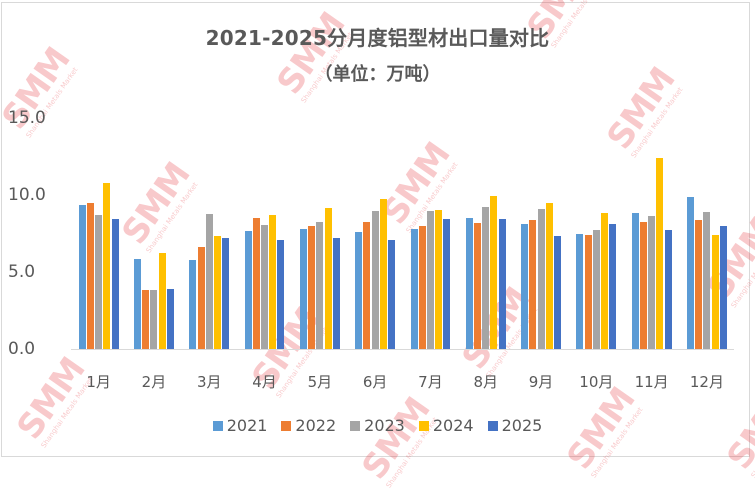 Image resolution: width=755 pixels, height=490 pixels. What do you see at coordinates (707, 280) in the screenshot?
I see `bar-2023-12月` at bounding box center [707, 280].